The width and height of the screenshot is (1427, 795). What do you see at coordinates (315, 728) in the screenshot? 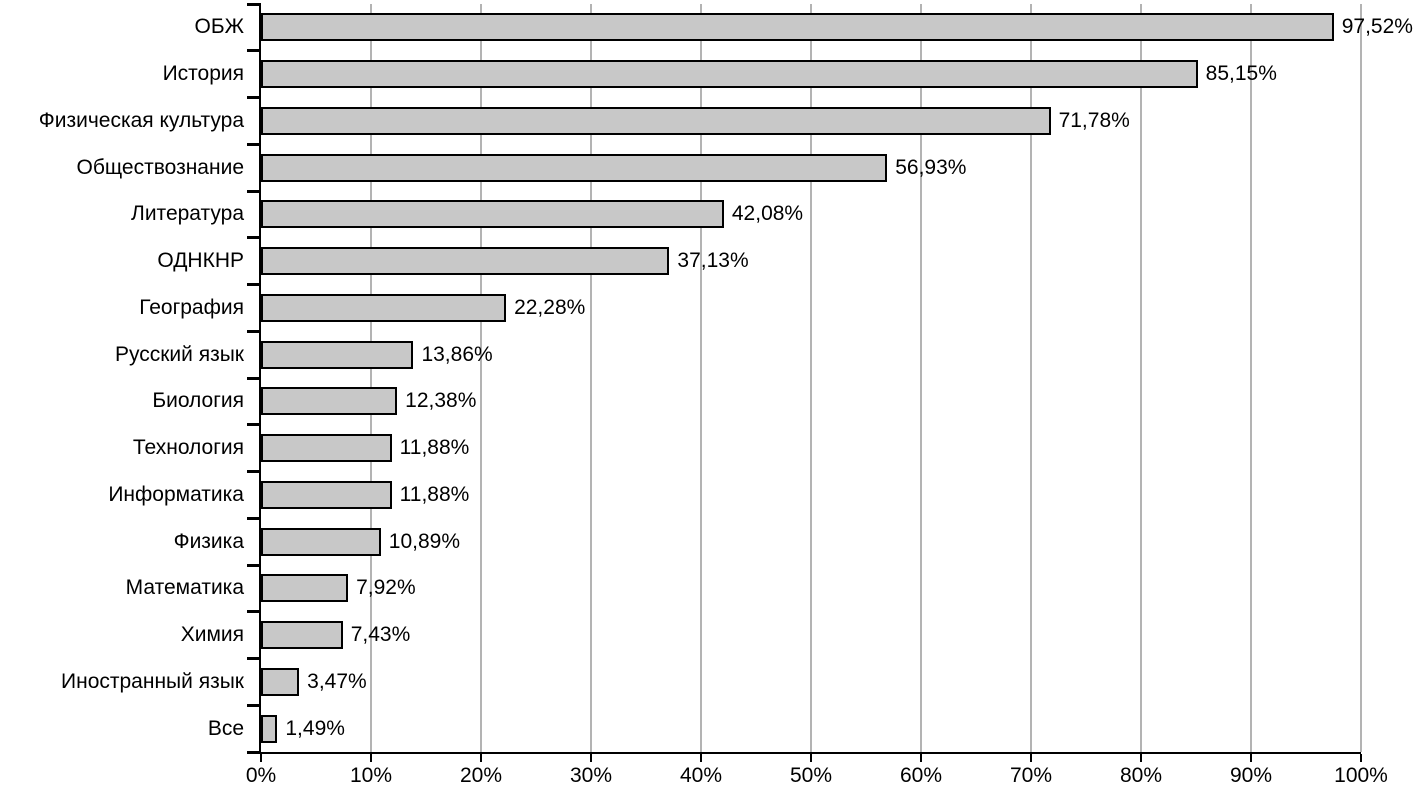
I see `value-label: 1,49%` at bounding box center [315, 728].